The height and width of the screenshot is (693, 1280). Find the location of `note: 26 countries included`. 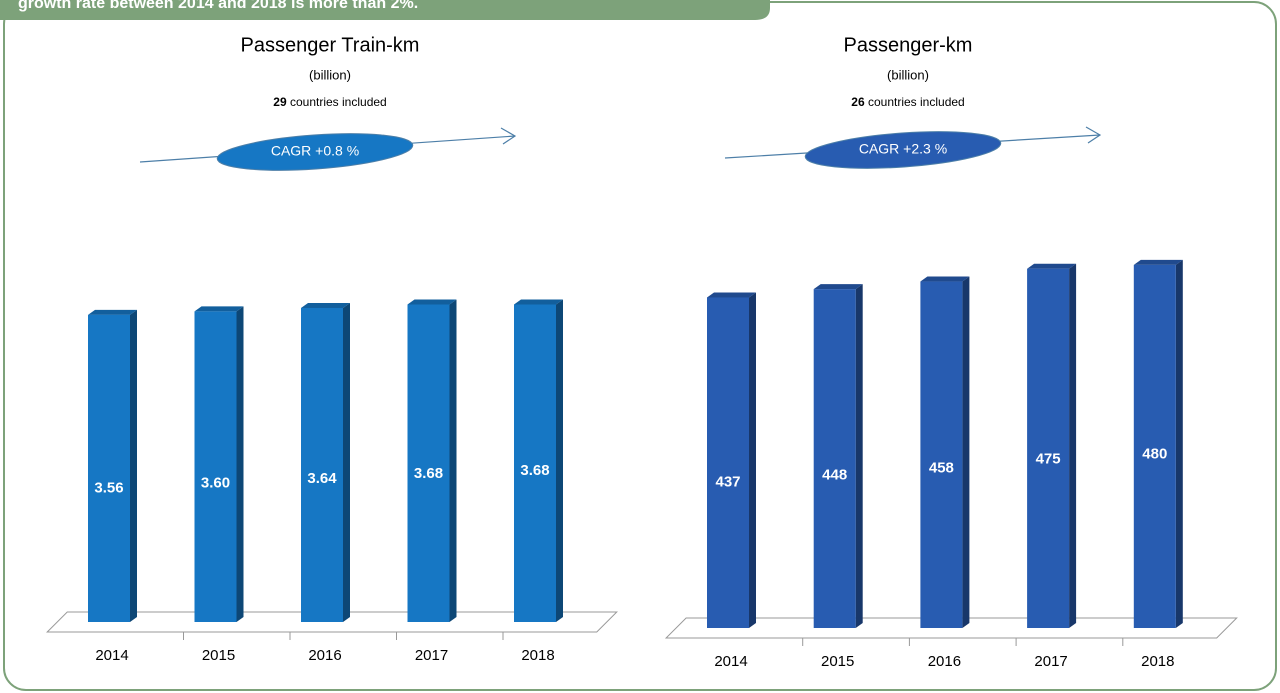

note: 26 countries included is located at coordinates (907, 102).